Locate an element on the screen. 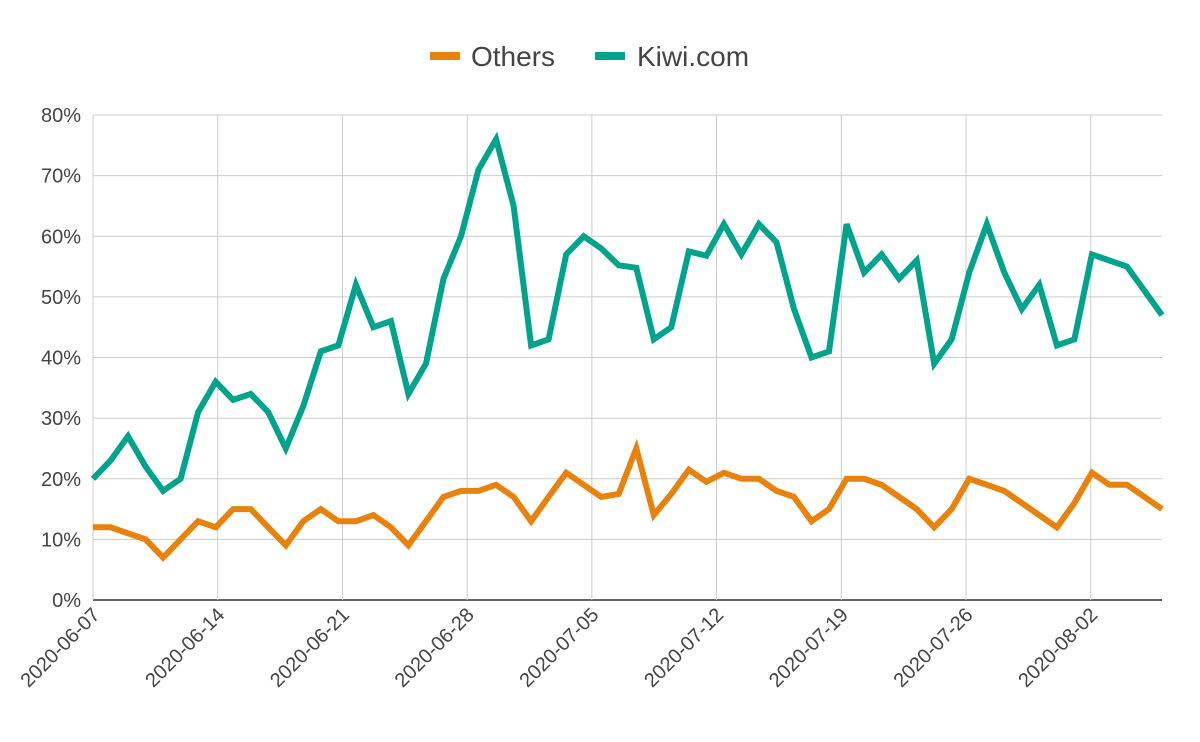 This screenshot has width=1200, height=742. x-tick-label: 2020-07-05 is located at coordinates (559, 648).